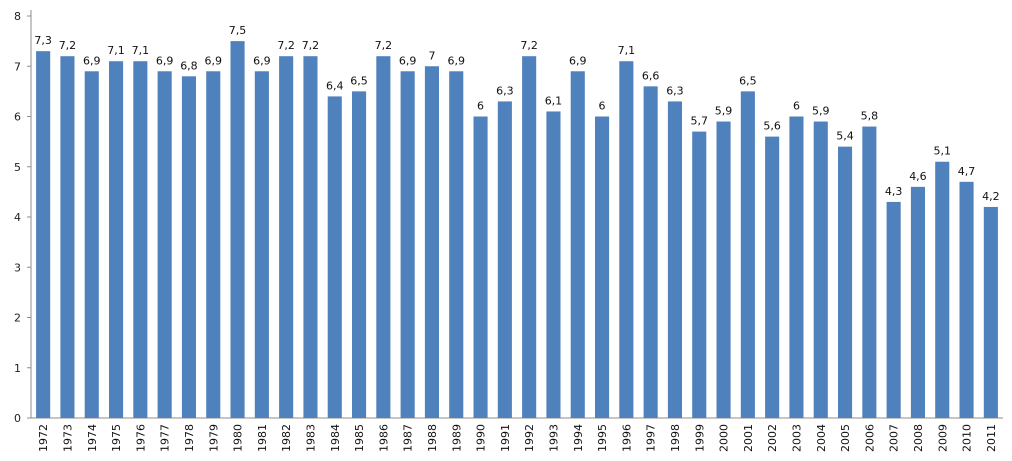 The height and width of the screenshot is (461, 1012). Describe the element at coordinates (772, 277) in the screenshot. I see `bar-2002` at that location.